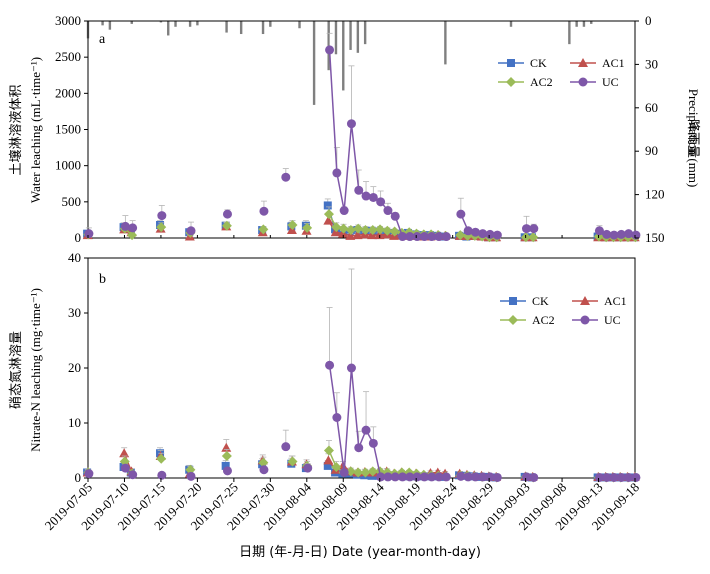 Image resolution: width=710 pixels, height=574 pixels. What do you see at coordinates (655, 237) in the screenshot?
I see `y2-tick-label: 150` at bounding box center [655, 237].